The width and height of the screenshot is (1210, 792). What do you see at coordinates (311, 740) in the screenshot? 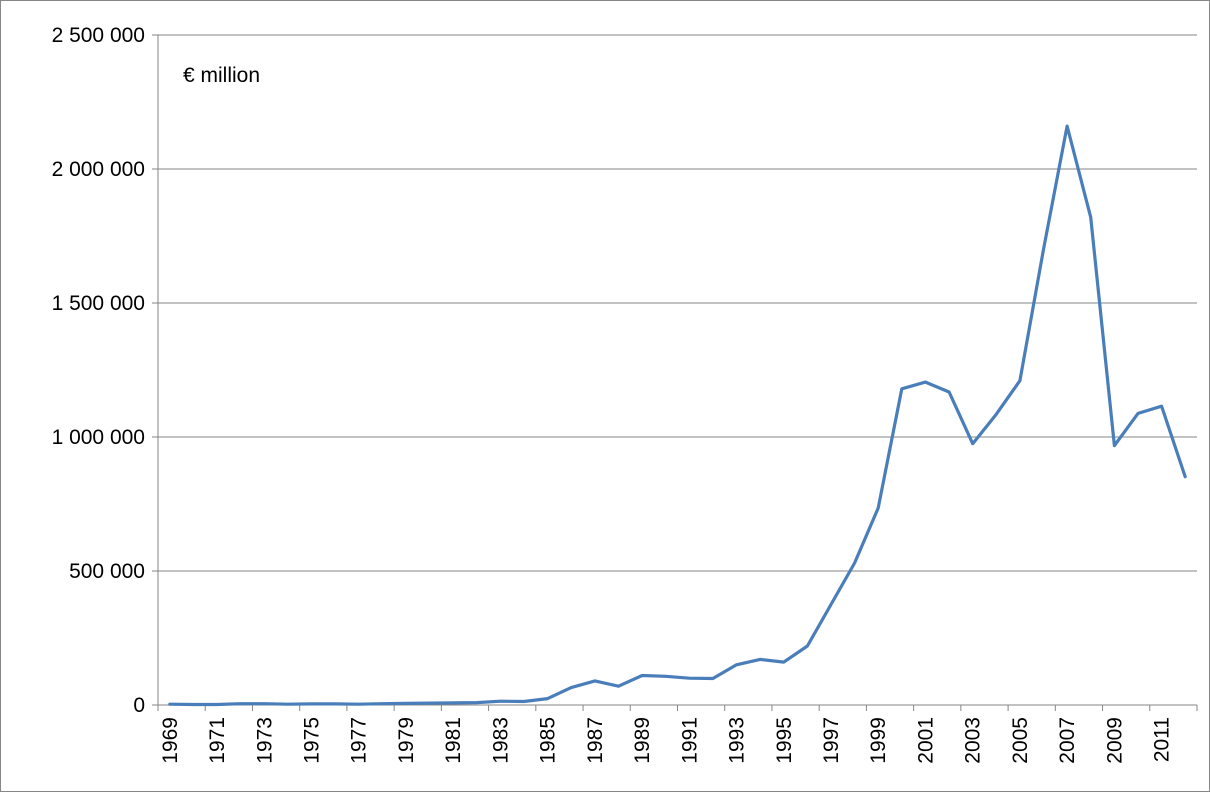
I see `x-tick-label: 1975` at bounding box center [311, 740].